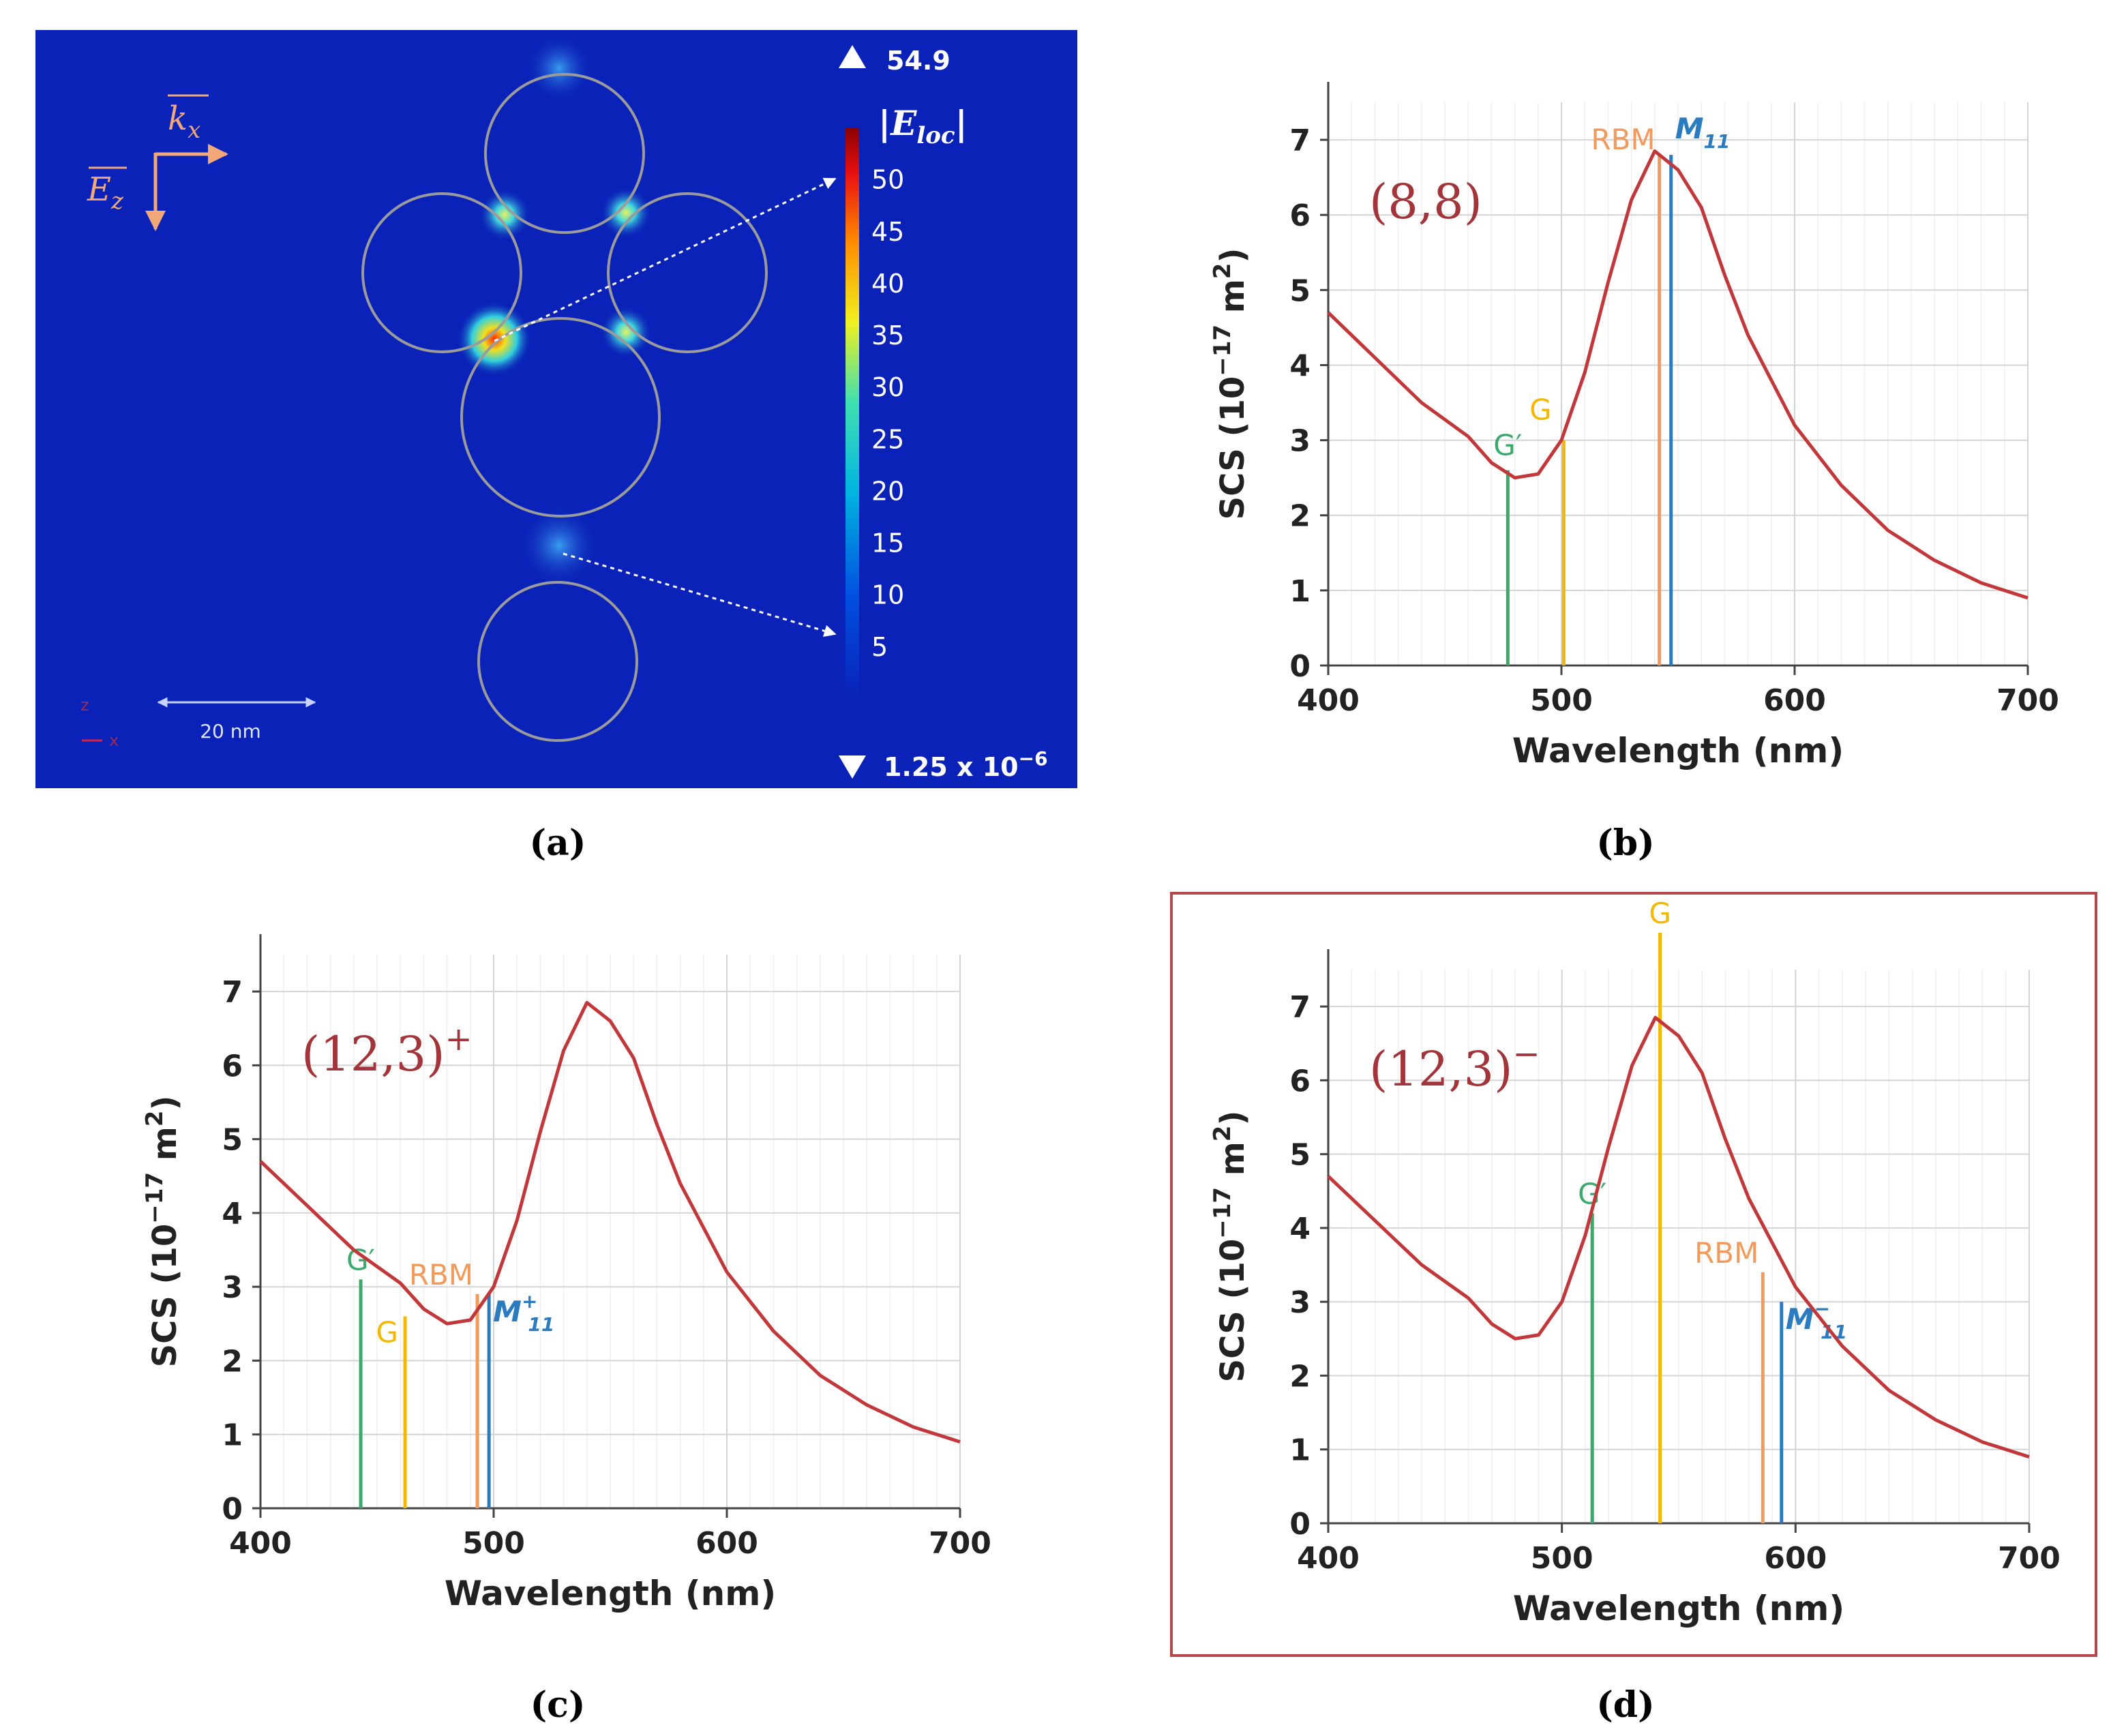 The width and height of the screenshot is (2111, 1736). Describe the element at coordinates (879, 647) in the screenshot. I see `colorbar-tick-label: 5` at that location.